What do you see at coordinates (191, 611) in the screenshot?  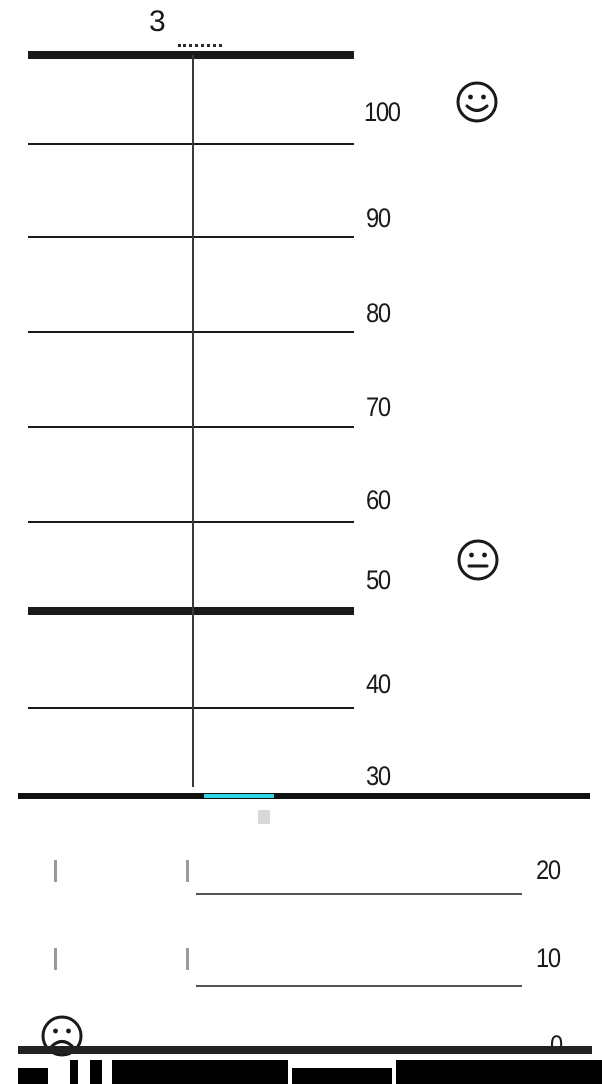 I see `scale-line-midpoint` at bounding box center [191, 611].